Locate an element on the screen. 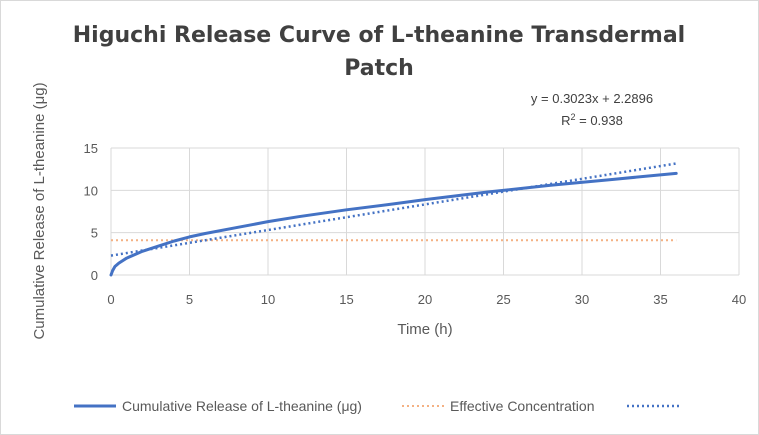 The width and height of the screenshot is (759, 435). x-tick-labels: 0 5 10 15 20 25 30 35 40 is located at coordinates (426, 299).